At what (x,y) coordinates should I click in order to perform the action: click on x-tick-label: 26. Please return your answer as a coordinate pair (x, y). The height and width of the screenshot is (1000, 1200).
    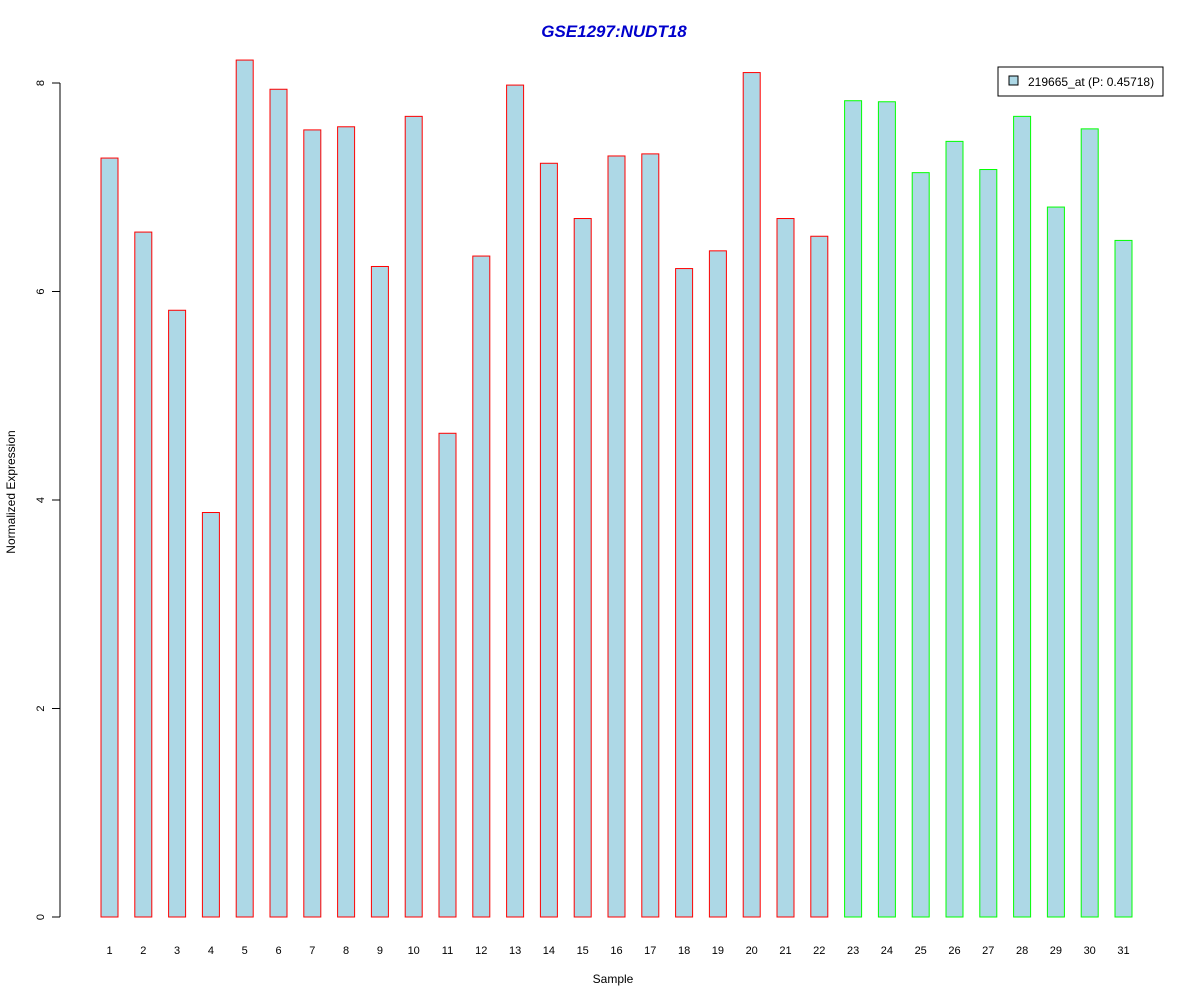
    Looking at the image, I should click on (954, 951).